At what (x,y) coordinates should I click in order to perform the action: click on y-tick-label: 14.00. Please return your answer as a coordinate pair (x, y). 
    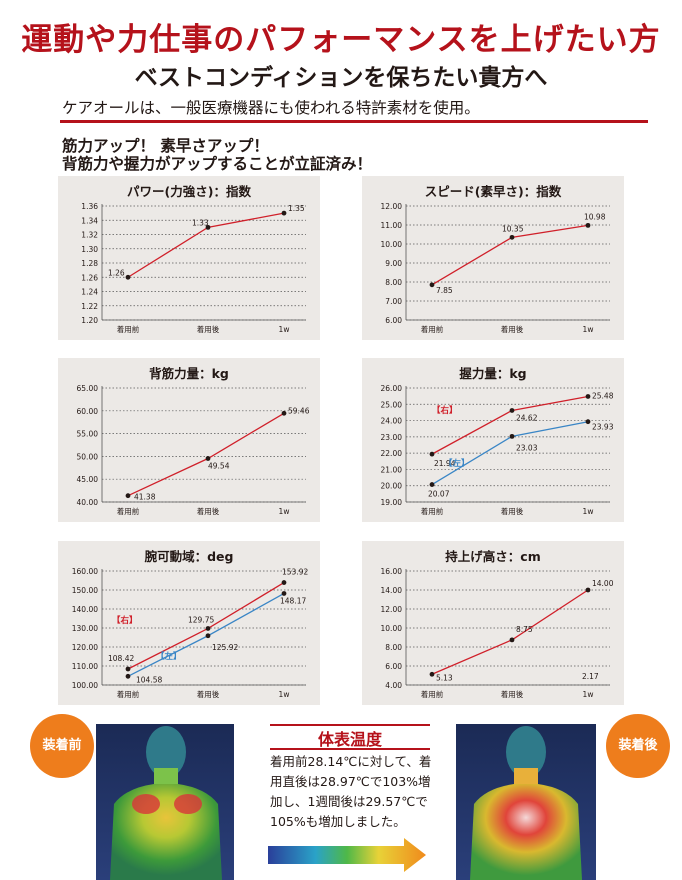
    Looking at the image, I should click on (392, 590).